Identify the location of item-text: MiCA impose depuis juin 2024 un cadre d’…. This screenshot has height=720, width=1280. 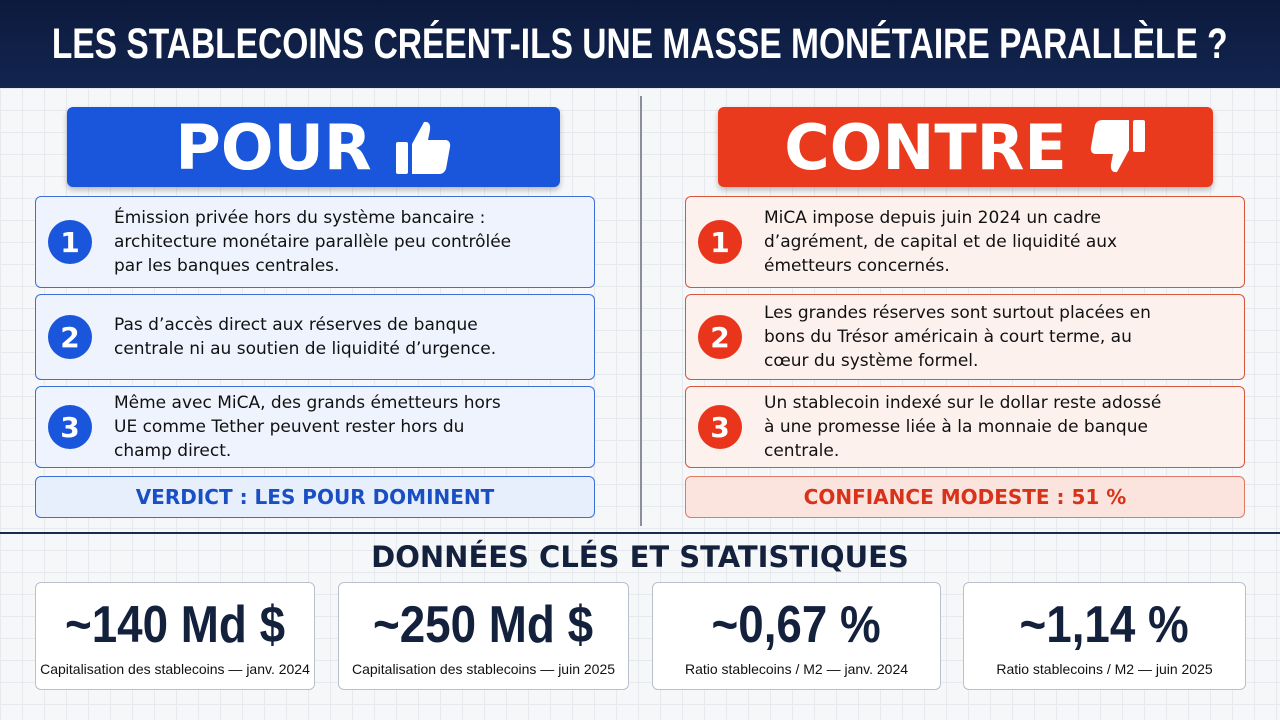
(941, 242).